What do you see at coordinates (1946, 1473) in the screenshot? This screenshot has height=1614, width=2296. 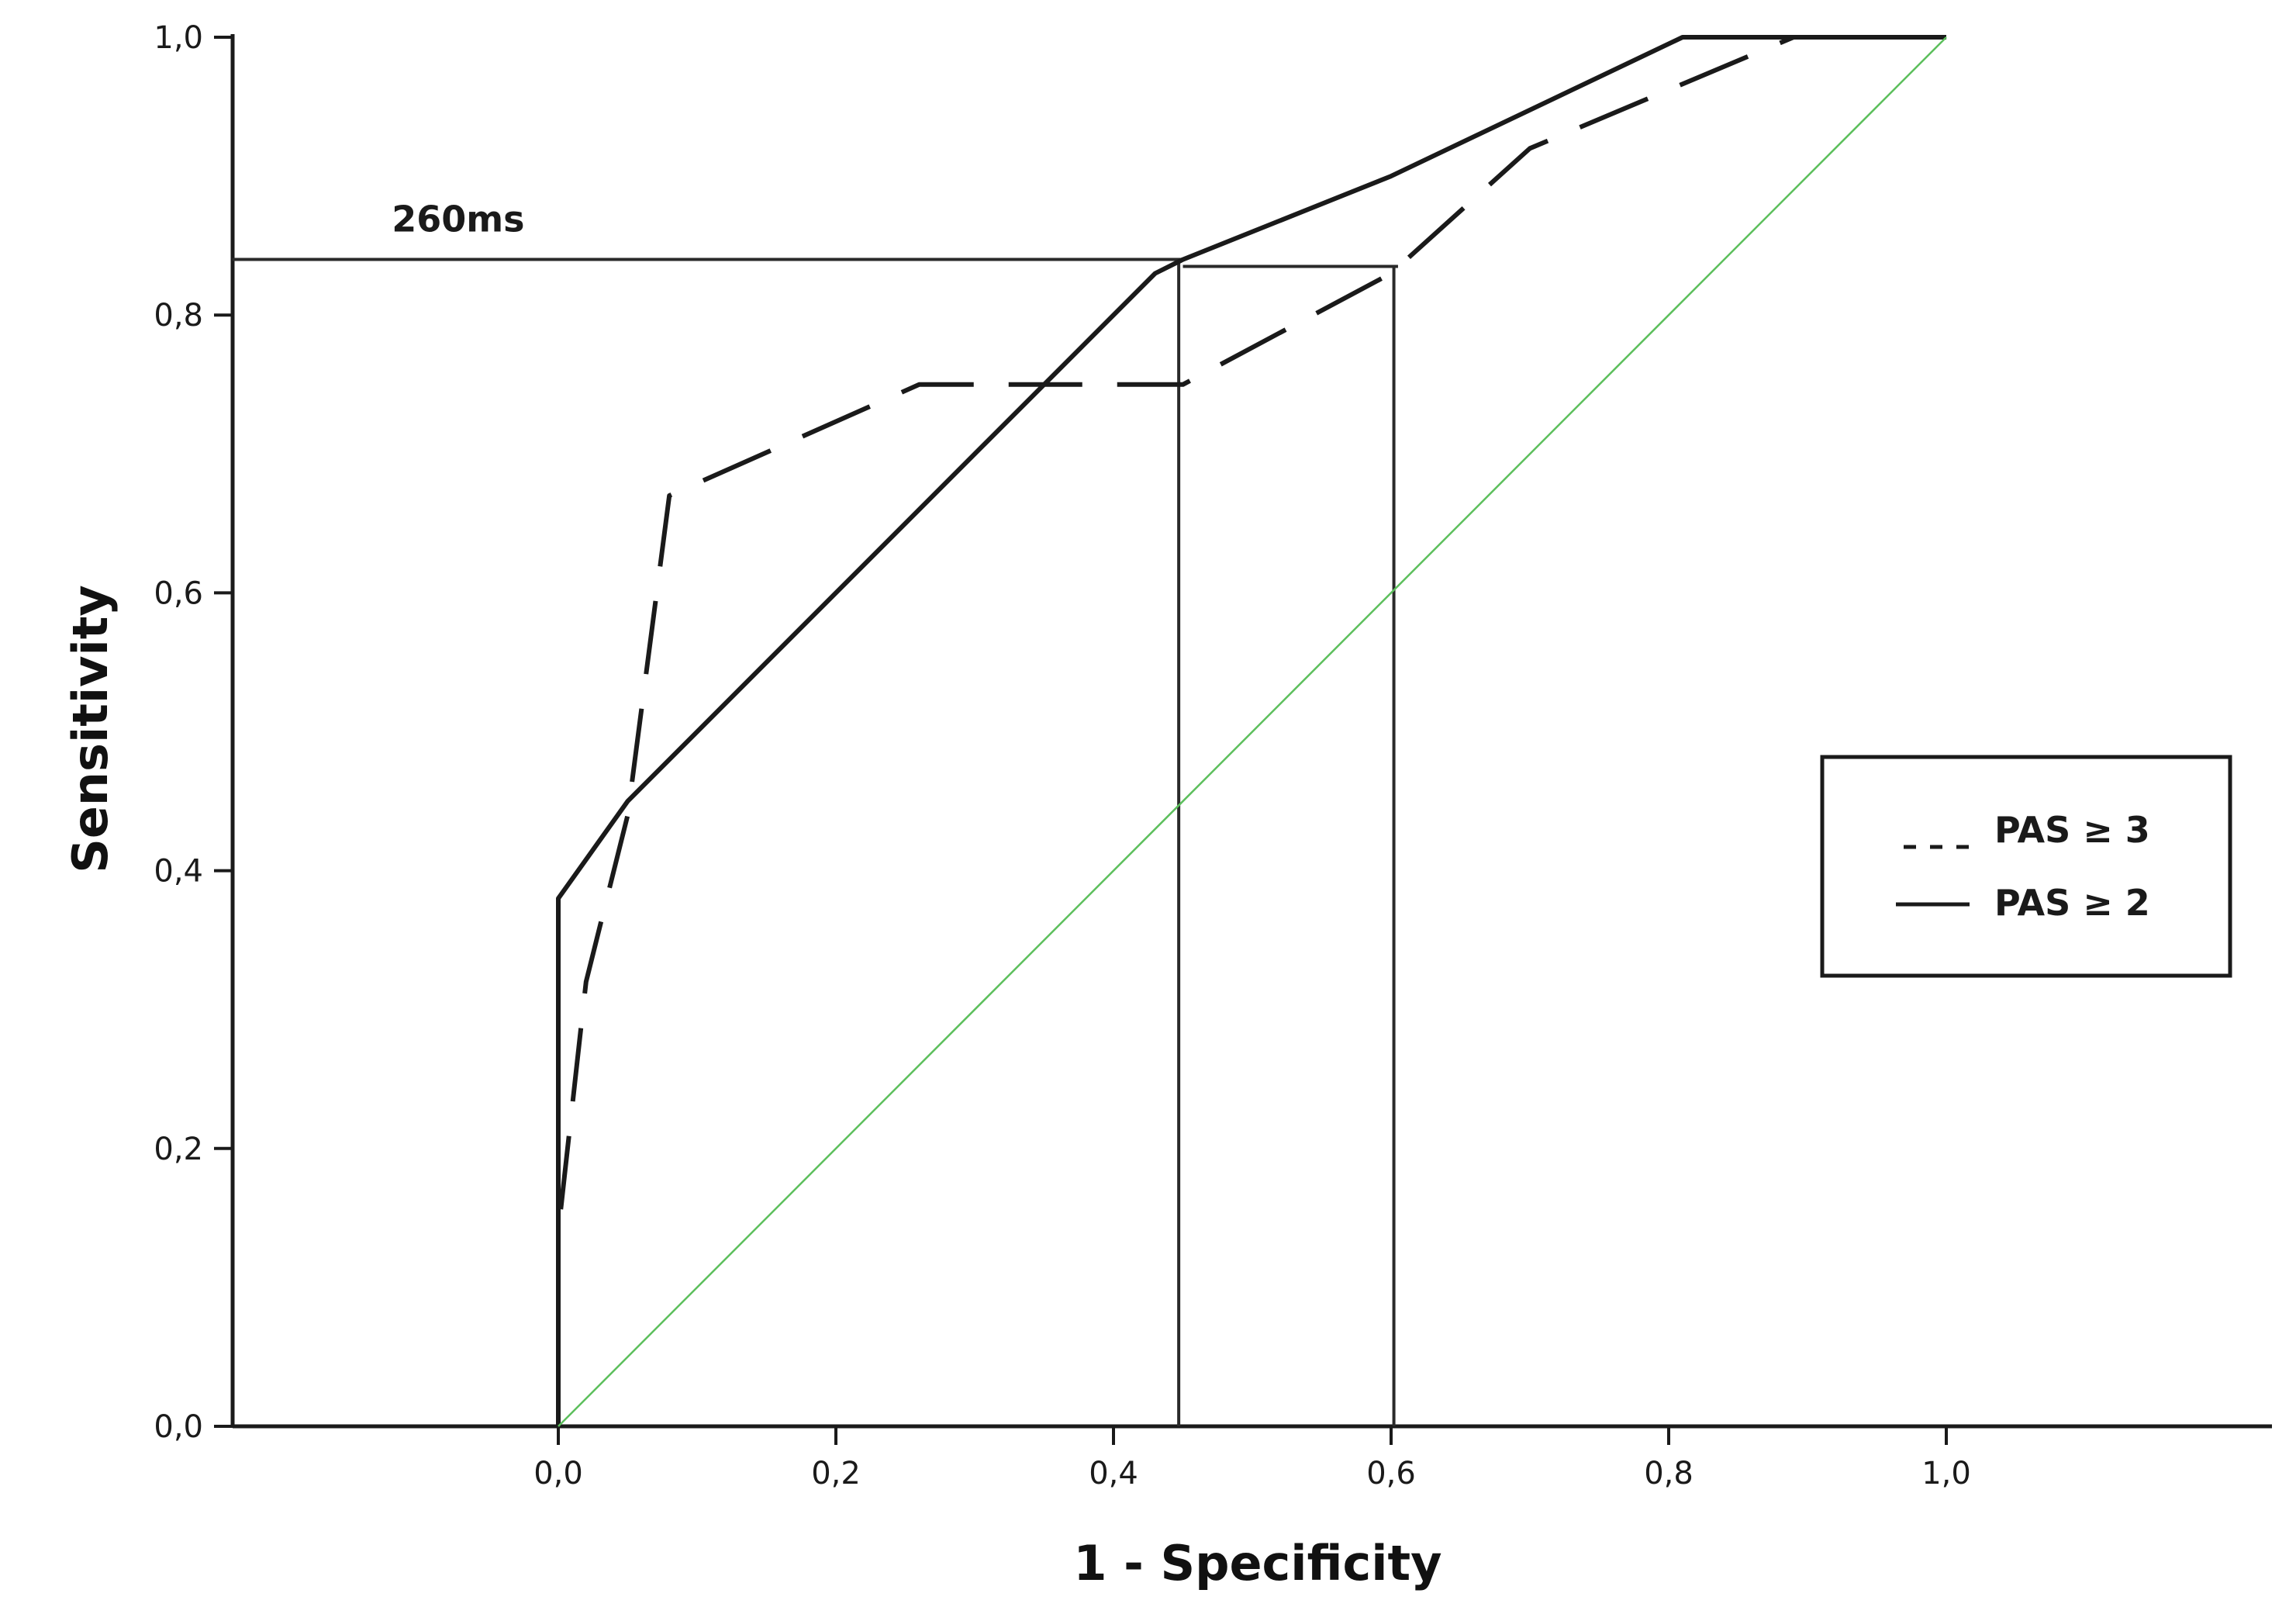 I see `x-tick-label: 1,0` at bounding box center [1946, 1473].